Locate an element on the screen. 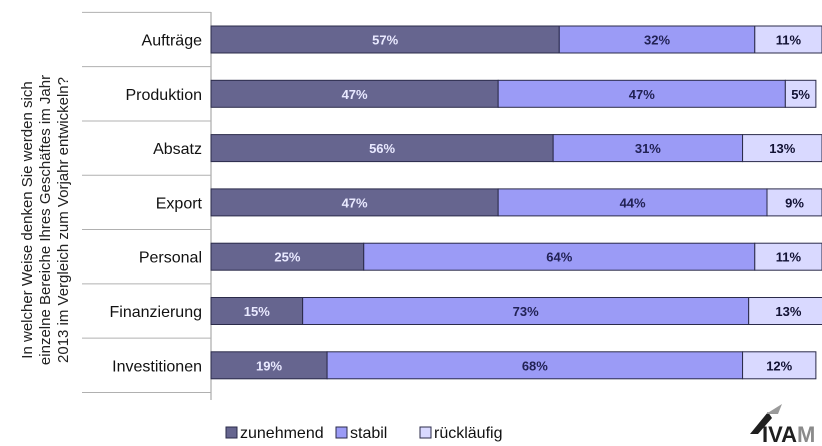 This screenshot has width=822, height=446. logo-mark-icon is located at coordinates (761, 423).